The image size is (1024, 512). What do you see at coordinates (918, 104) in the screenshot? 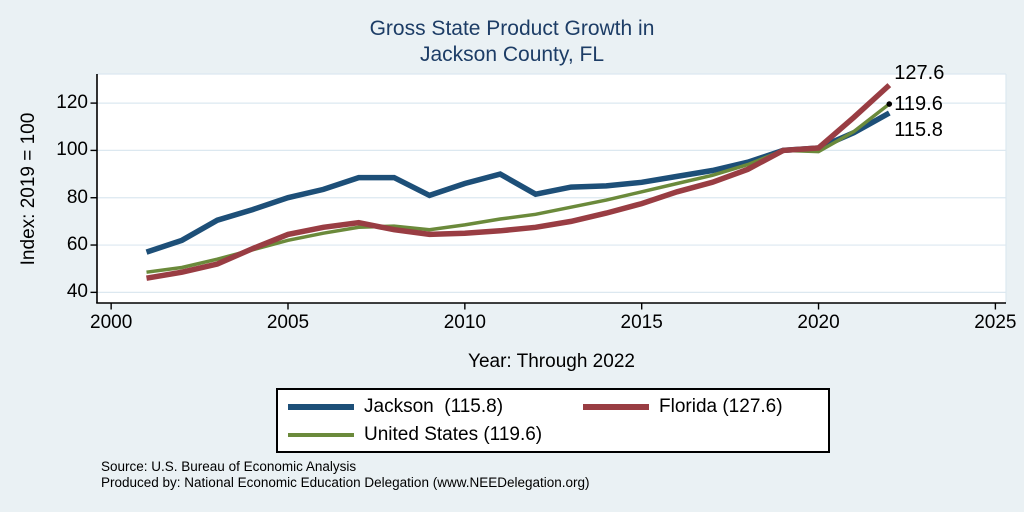
I see `end-label-united-states: 119.6` at bounding box center [918, 104].